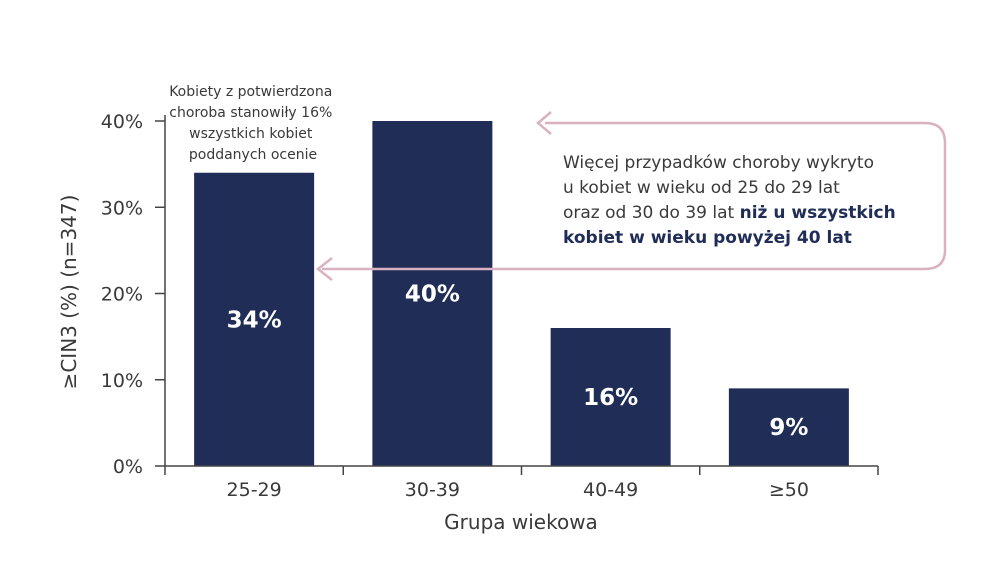 Image resolution: width=1000 pixels, height=573 pixels. I want to click on x-tick-label-3: ≥50, so click(789, 490).